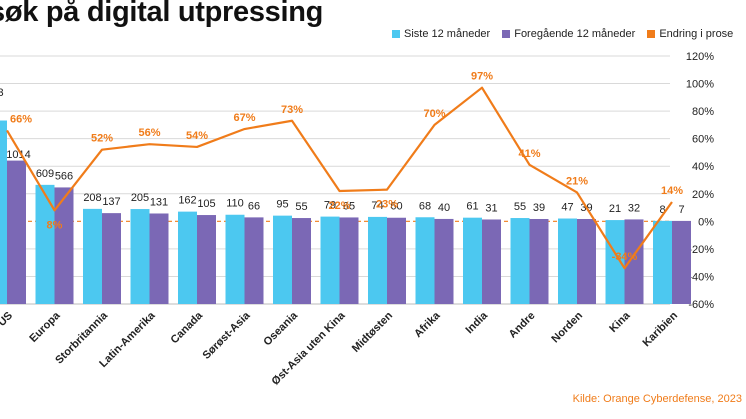 The height and width of the screenshot is (419, 746). I want to click on category-label: Canada, so click(187, 327).